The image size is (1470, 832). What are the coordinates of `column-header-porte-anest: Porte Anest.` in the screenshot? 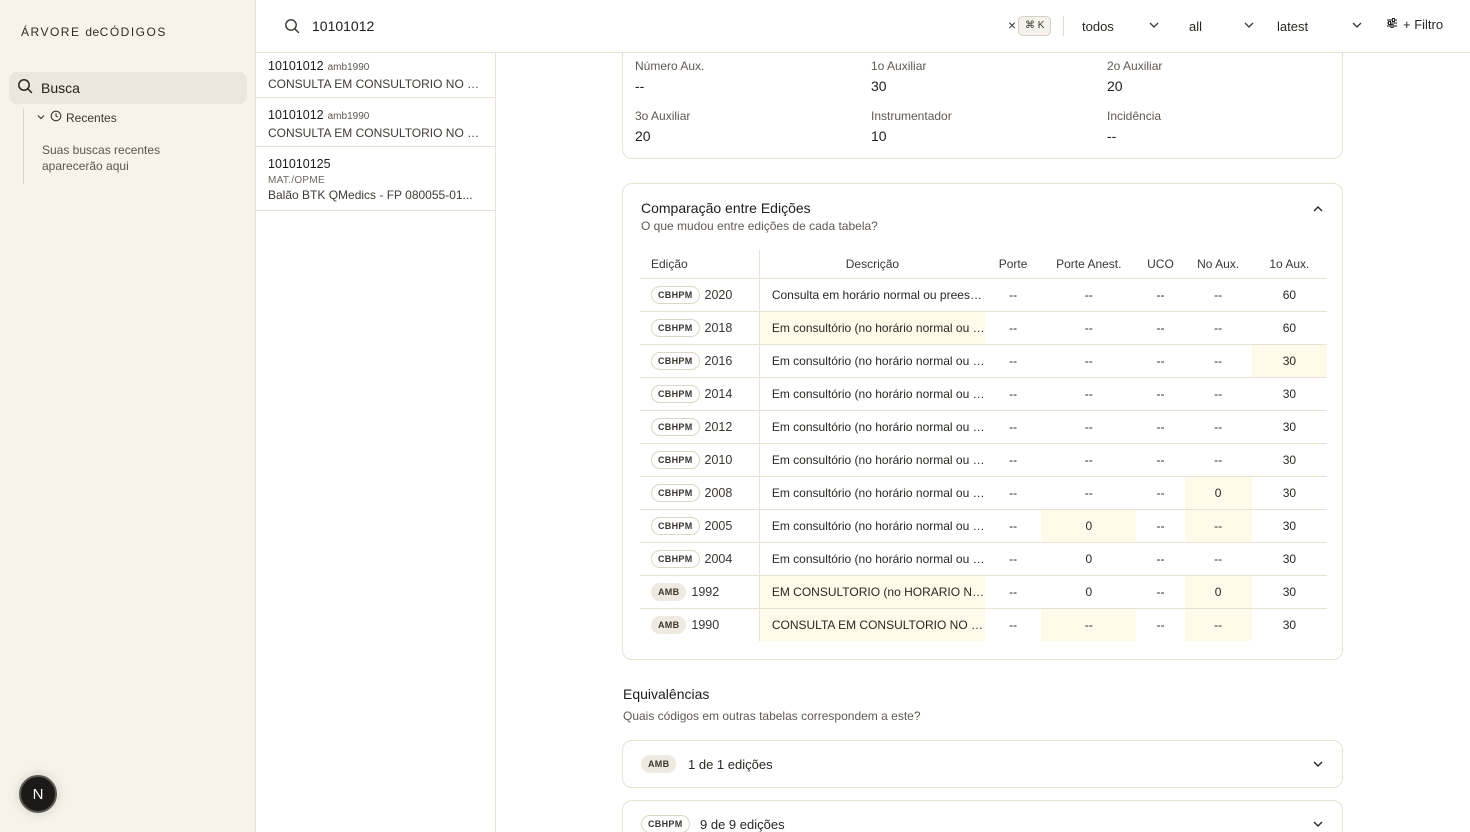 It's located at (1089, 264).